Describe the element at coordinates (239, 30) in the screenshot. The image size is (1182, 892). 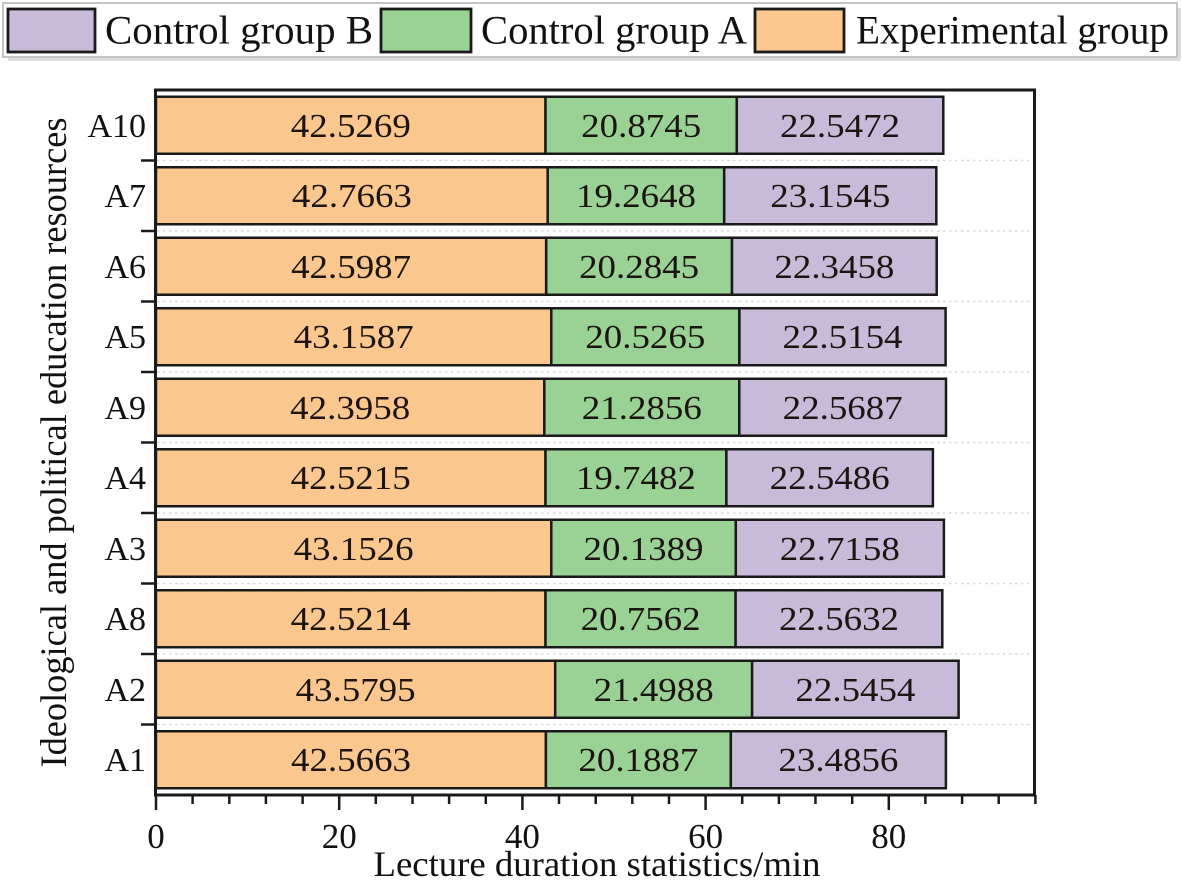
I see `svg-text: Control group B` at that location.